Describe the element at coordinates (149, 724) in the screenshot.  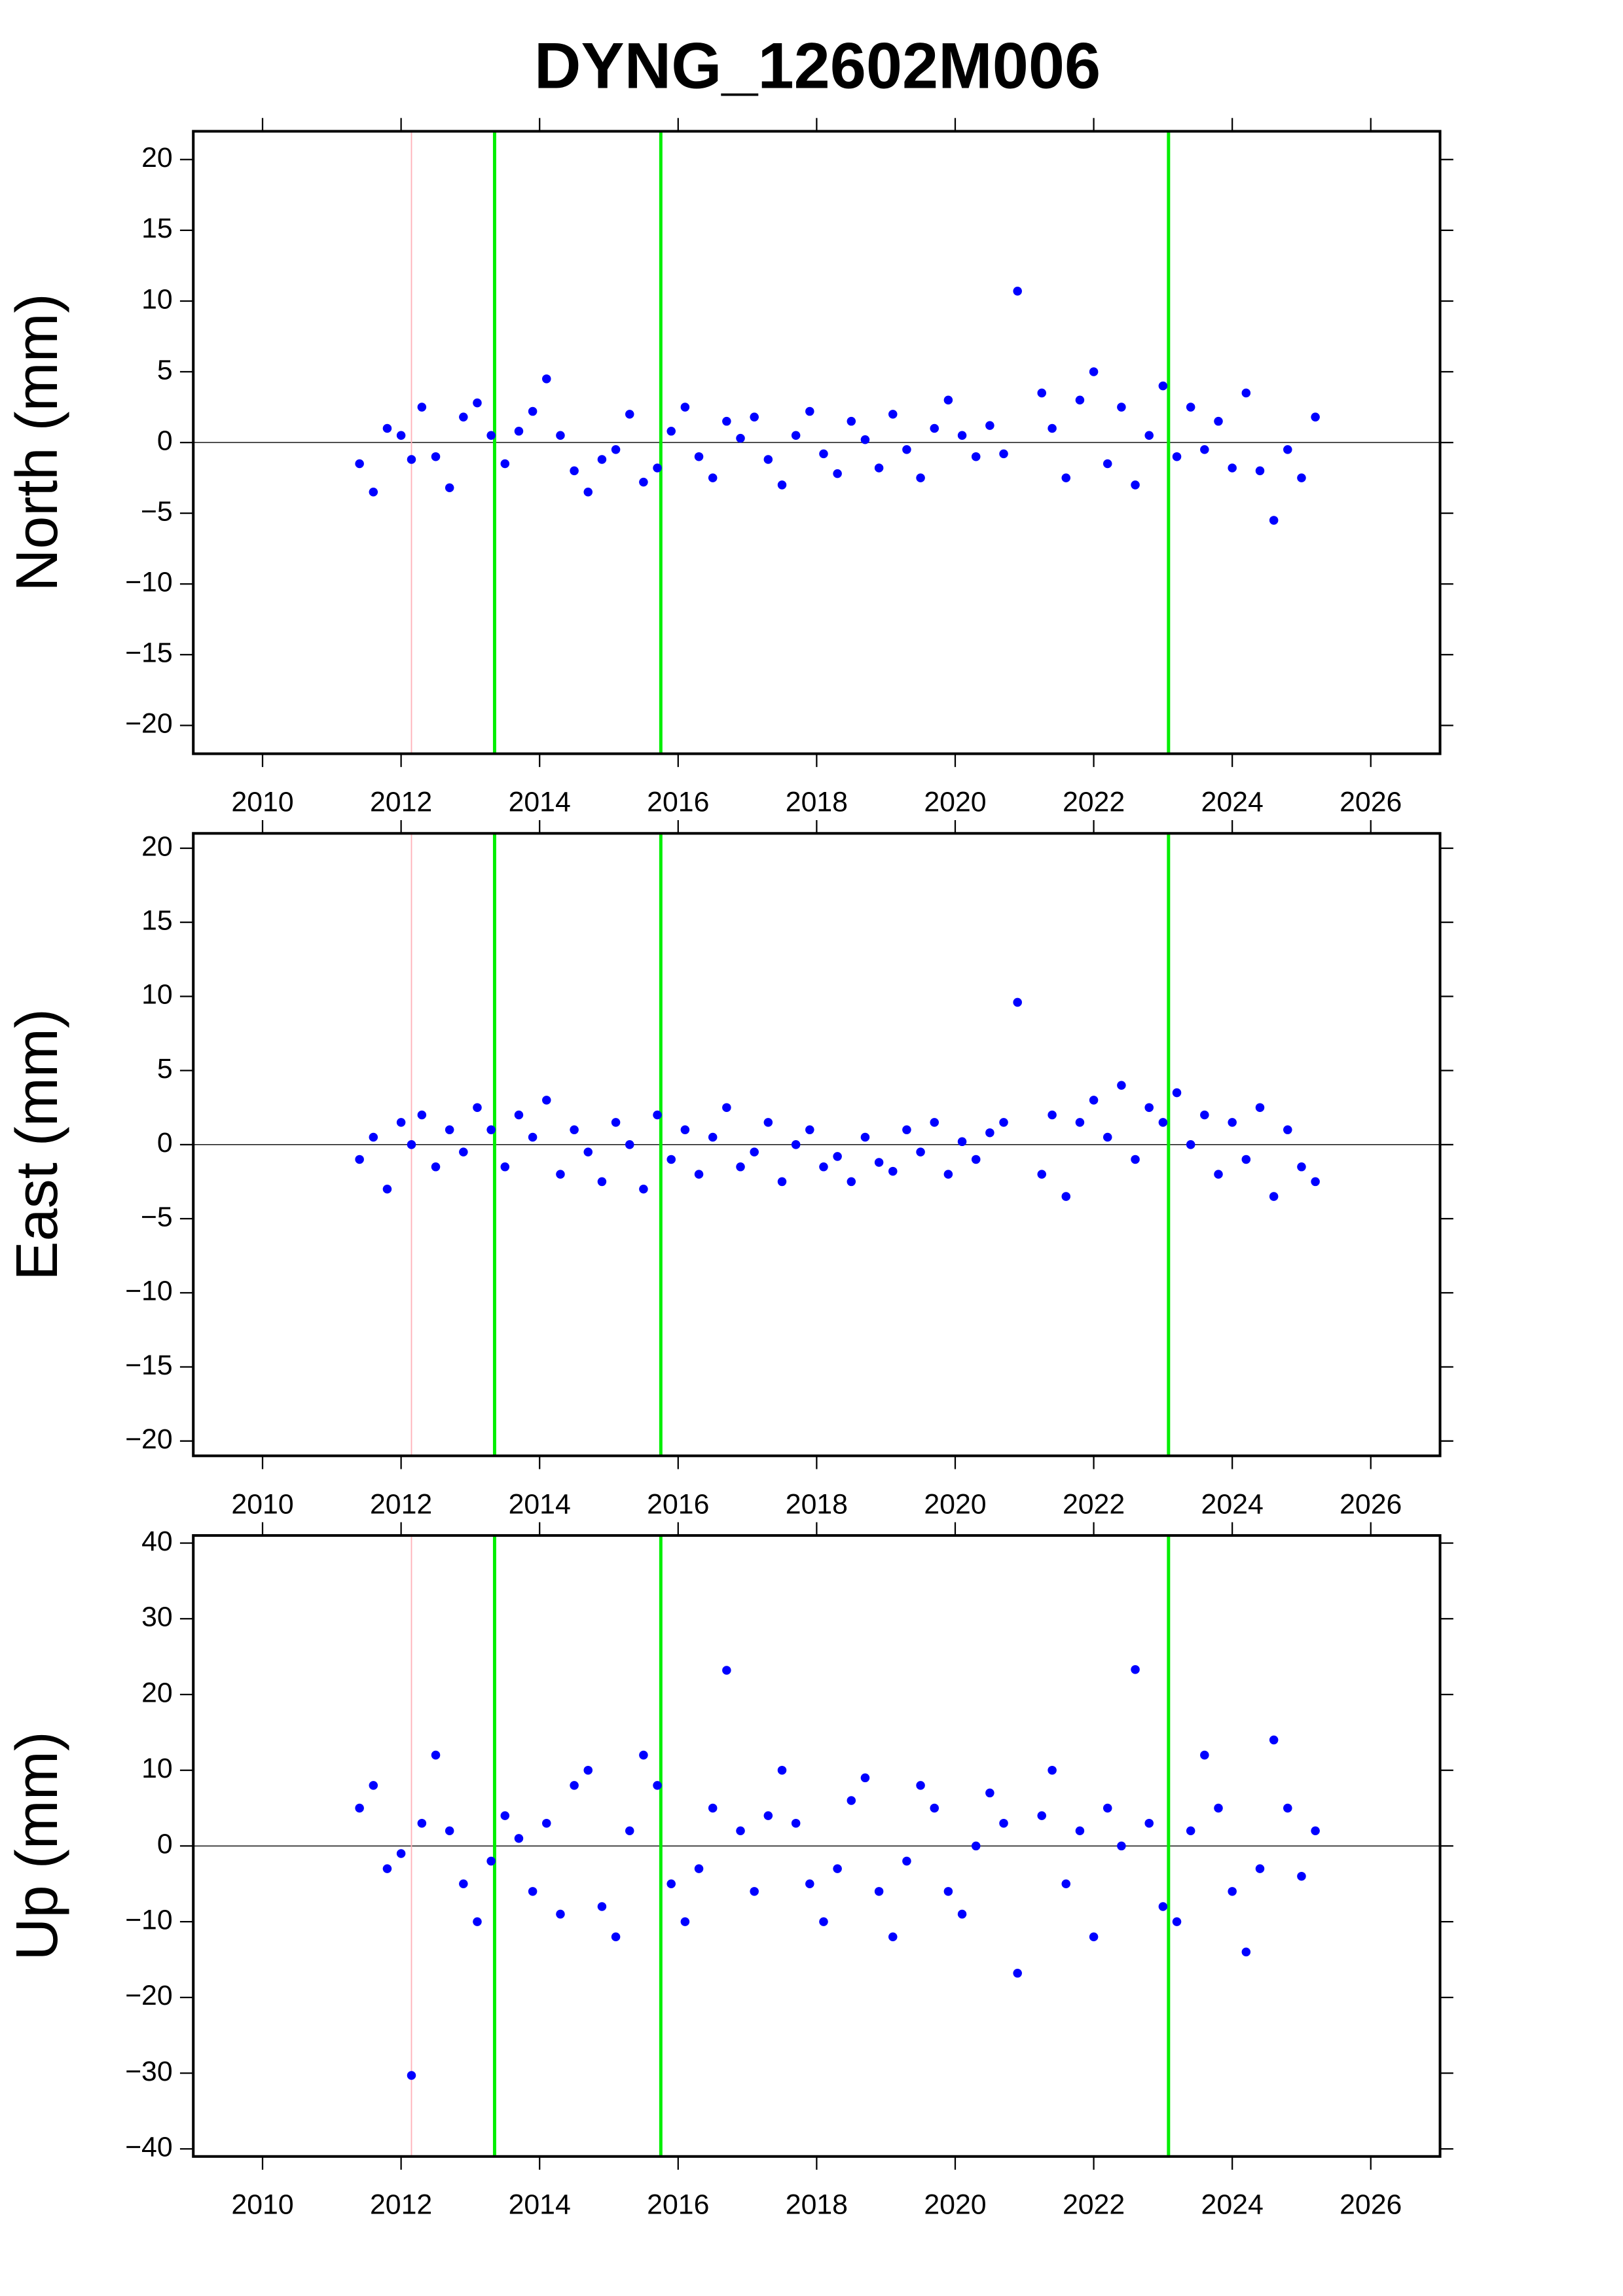
I see `y-tick-label: −20` at that location.